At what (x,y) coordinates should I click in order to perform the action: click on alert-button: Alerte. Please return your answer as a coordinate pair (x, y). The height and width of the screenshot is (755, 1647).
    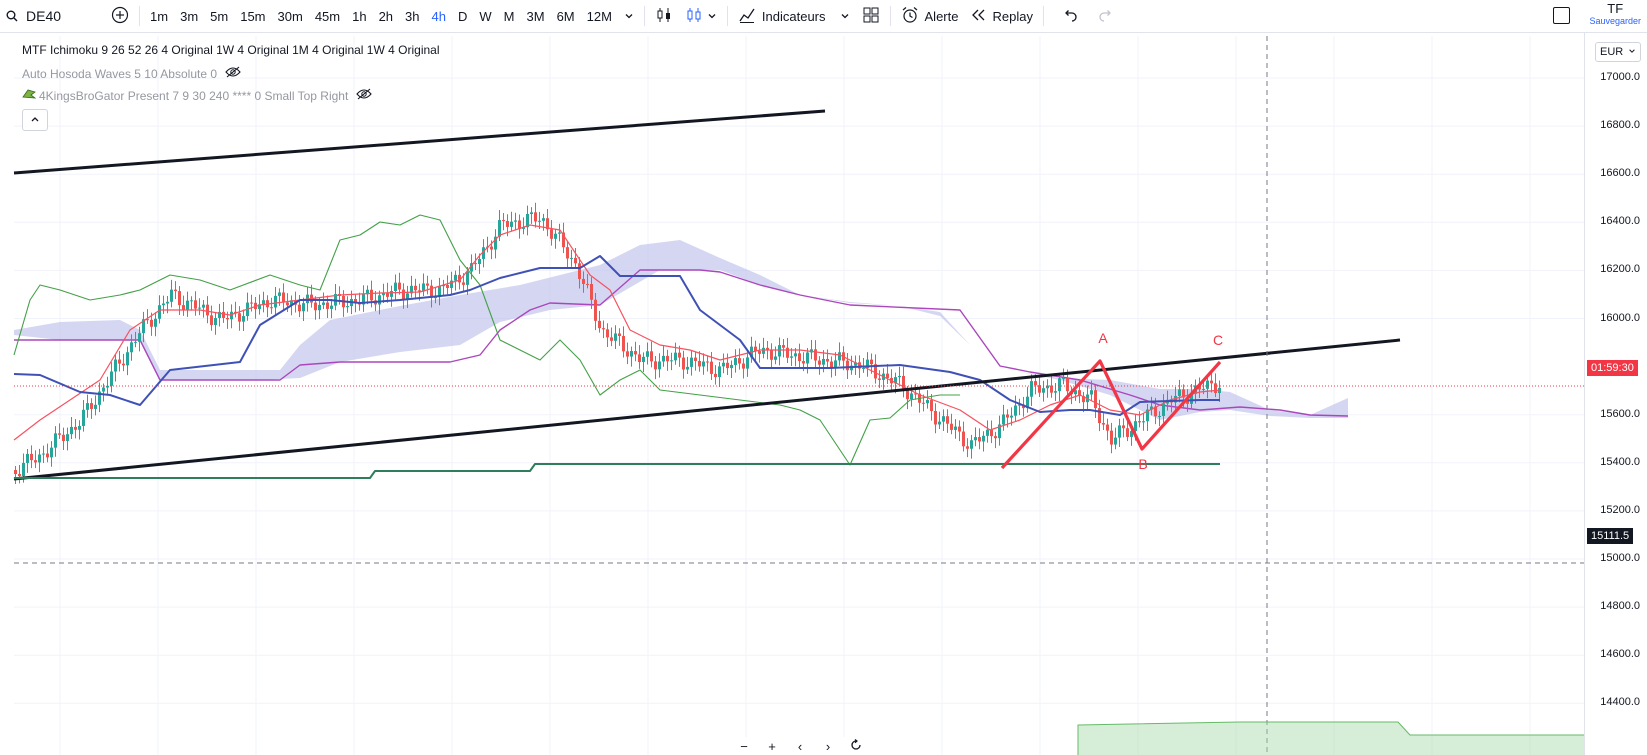
    Looking at the image, I should click on (930, 16).